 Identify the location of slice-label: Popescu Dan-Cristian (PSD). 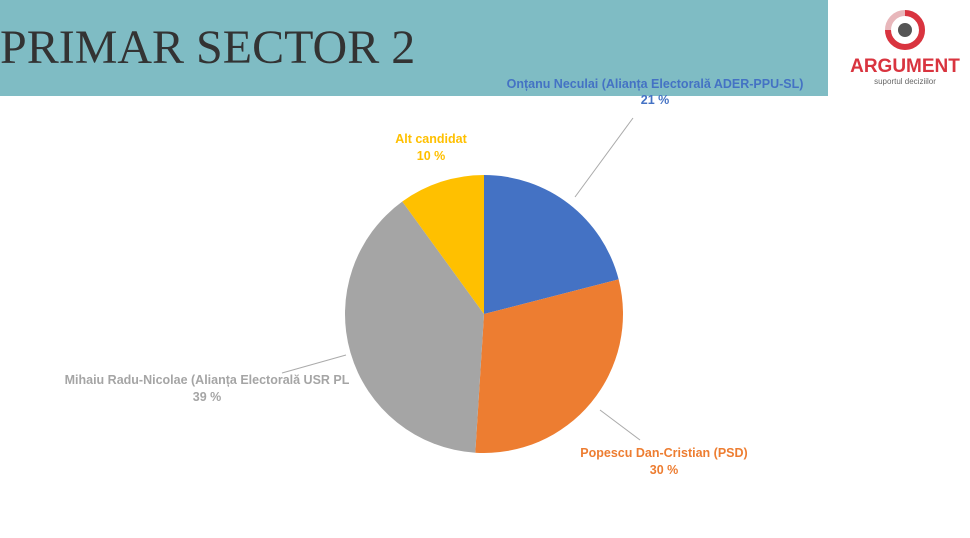
(663, 453).